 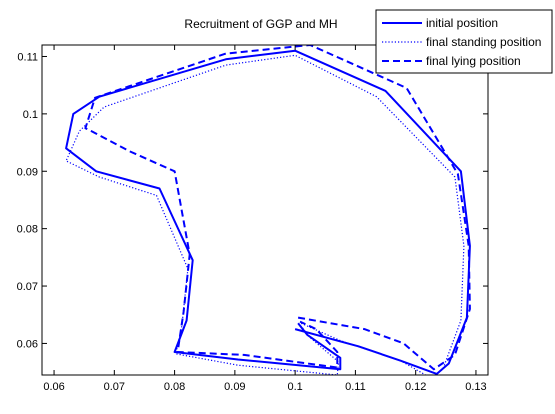 What do you see at coordinates (53, 387) in the screenshot?
I see `x-tick-label: 0.06` at bounding box center [53, 387].